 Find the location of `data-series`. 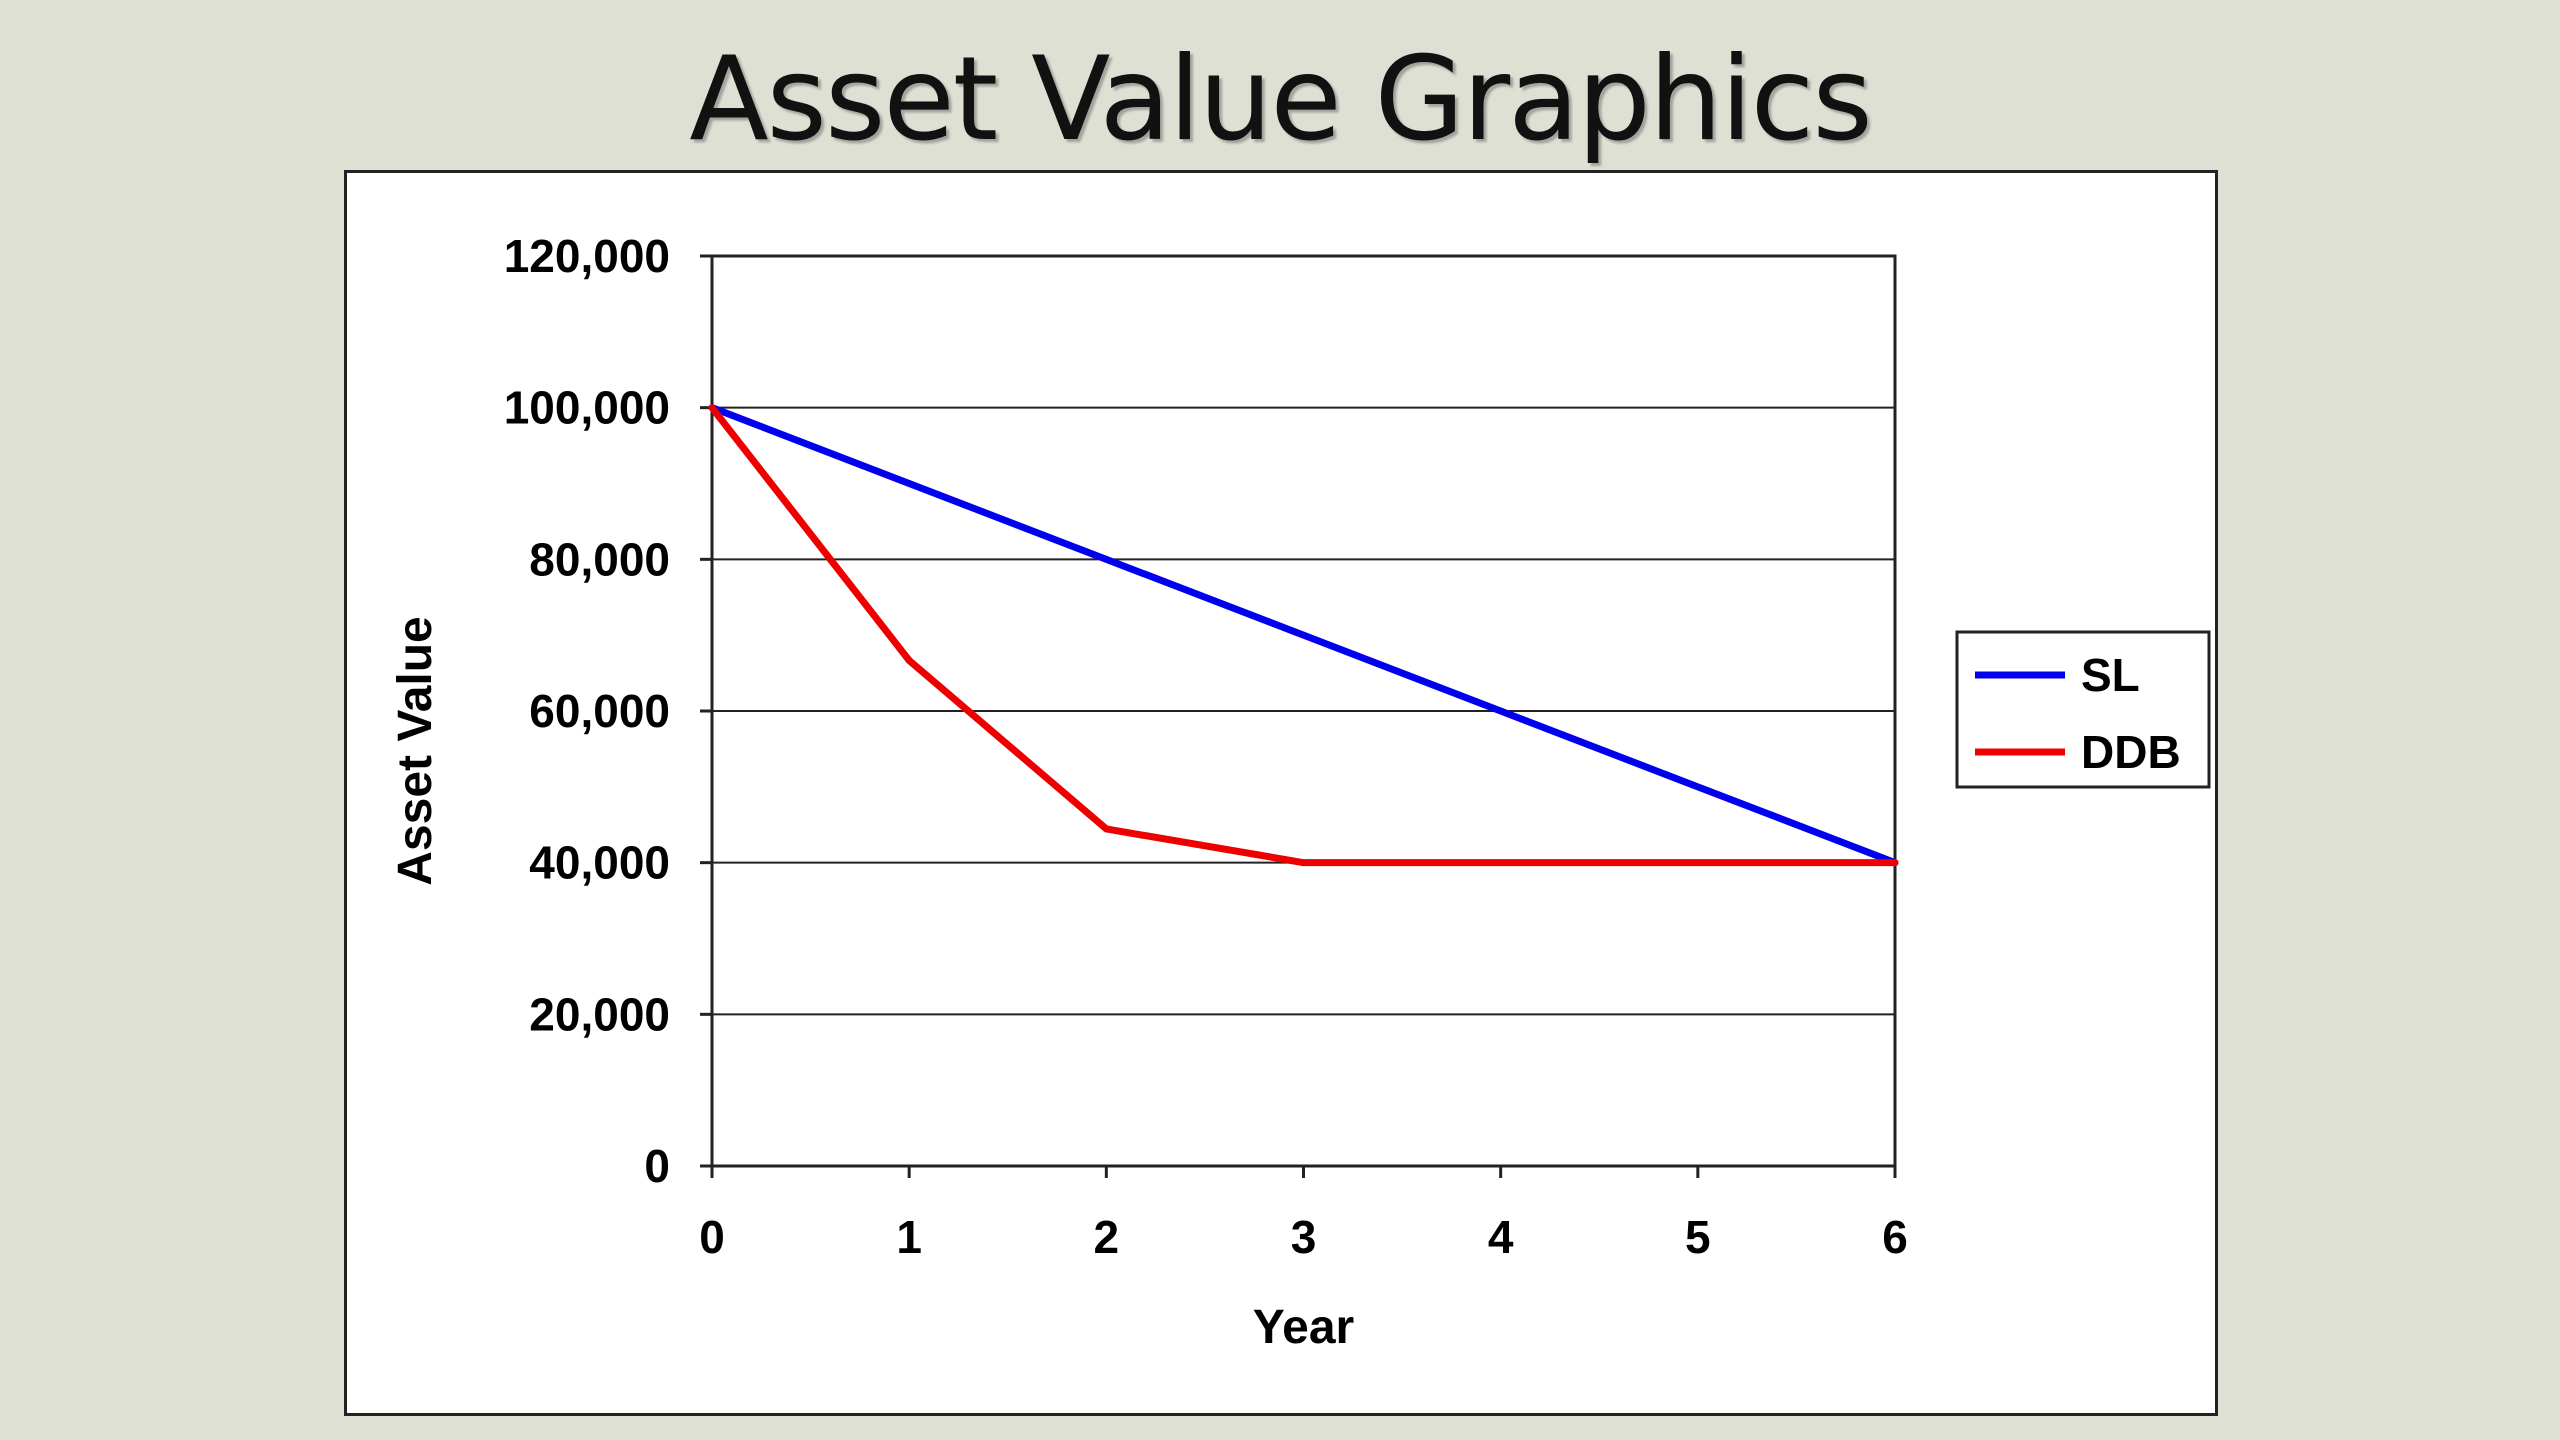

data-series is located at coordinates (1303, 635).